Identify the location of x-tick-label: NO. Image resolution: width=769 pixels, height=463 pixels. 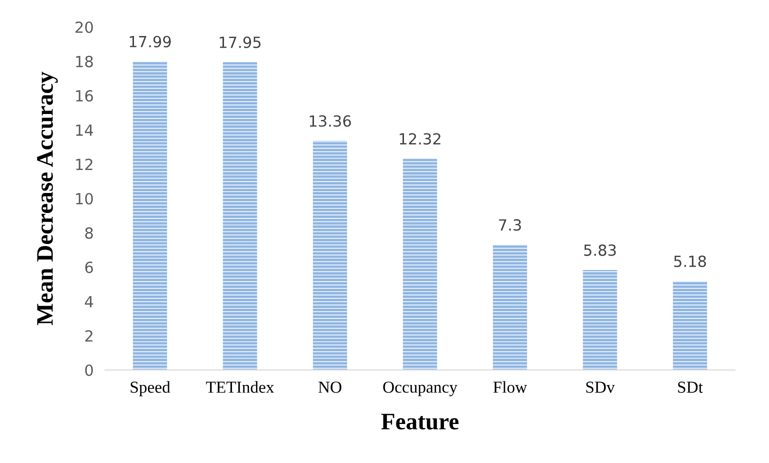
(330, 387).